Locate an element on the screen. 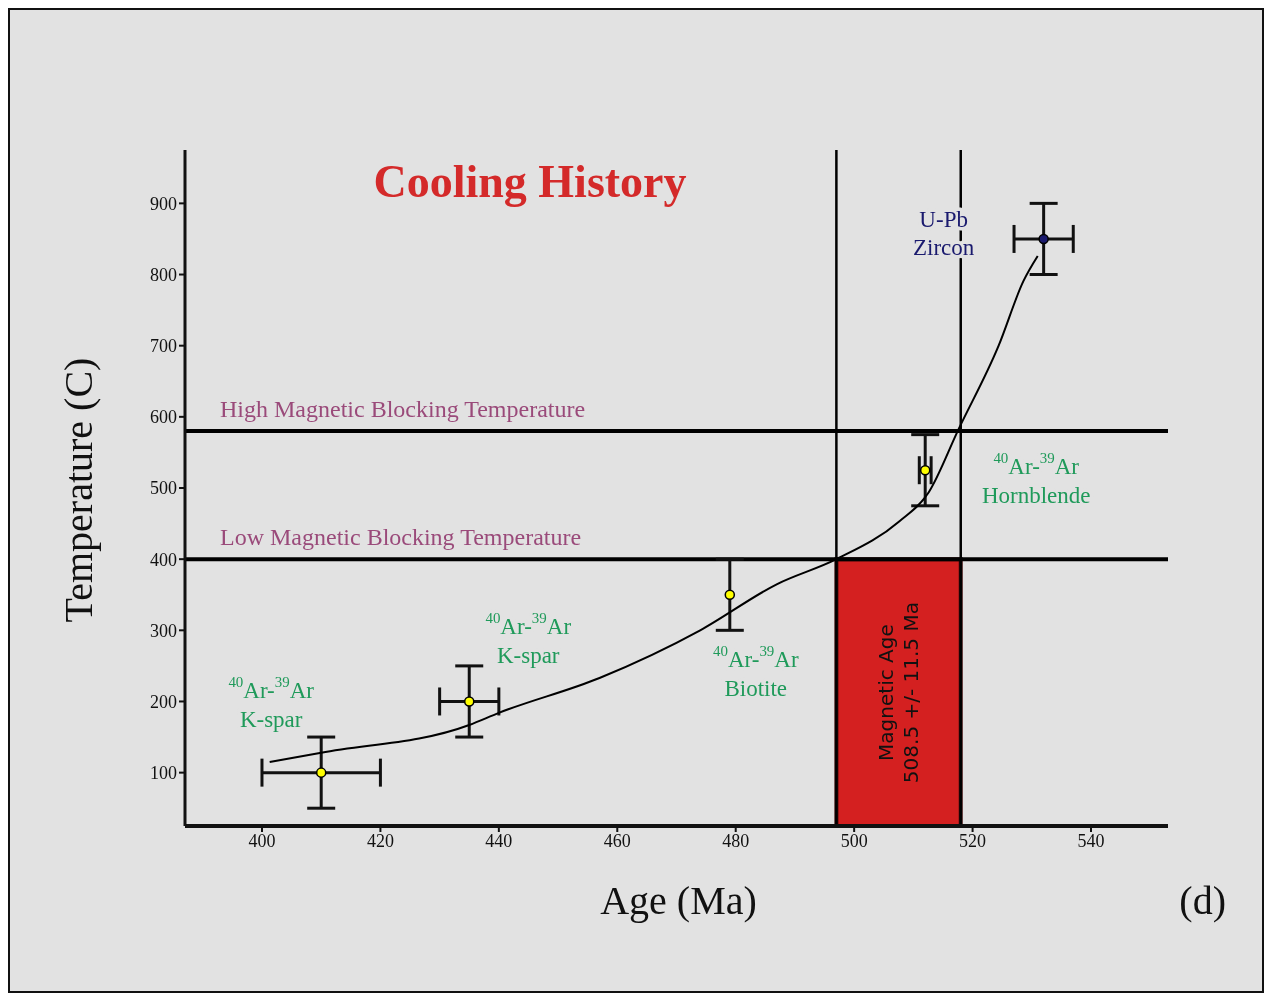  ref-line-label: High Magnetic Blocking Temperature is located at coordinates (403, 409).